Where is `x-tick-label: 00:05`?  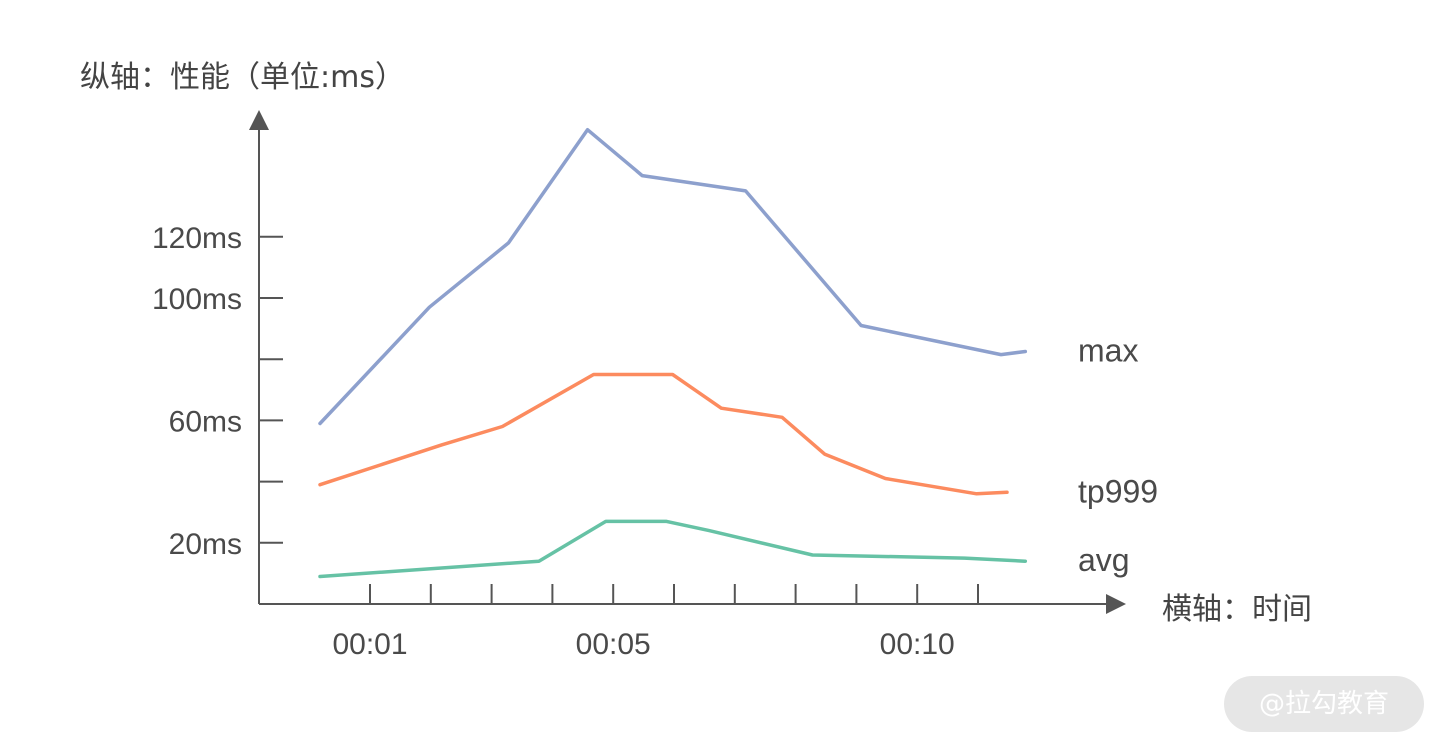 x-tick-label: 00:05 is located at coordinates (613, 644).